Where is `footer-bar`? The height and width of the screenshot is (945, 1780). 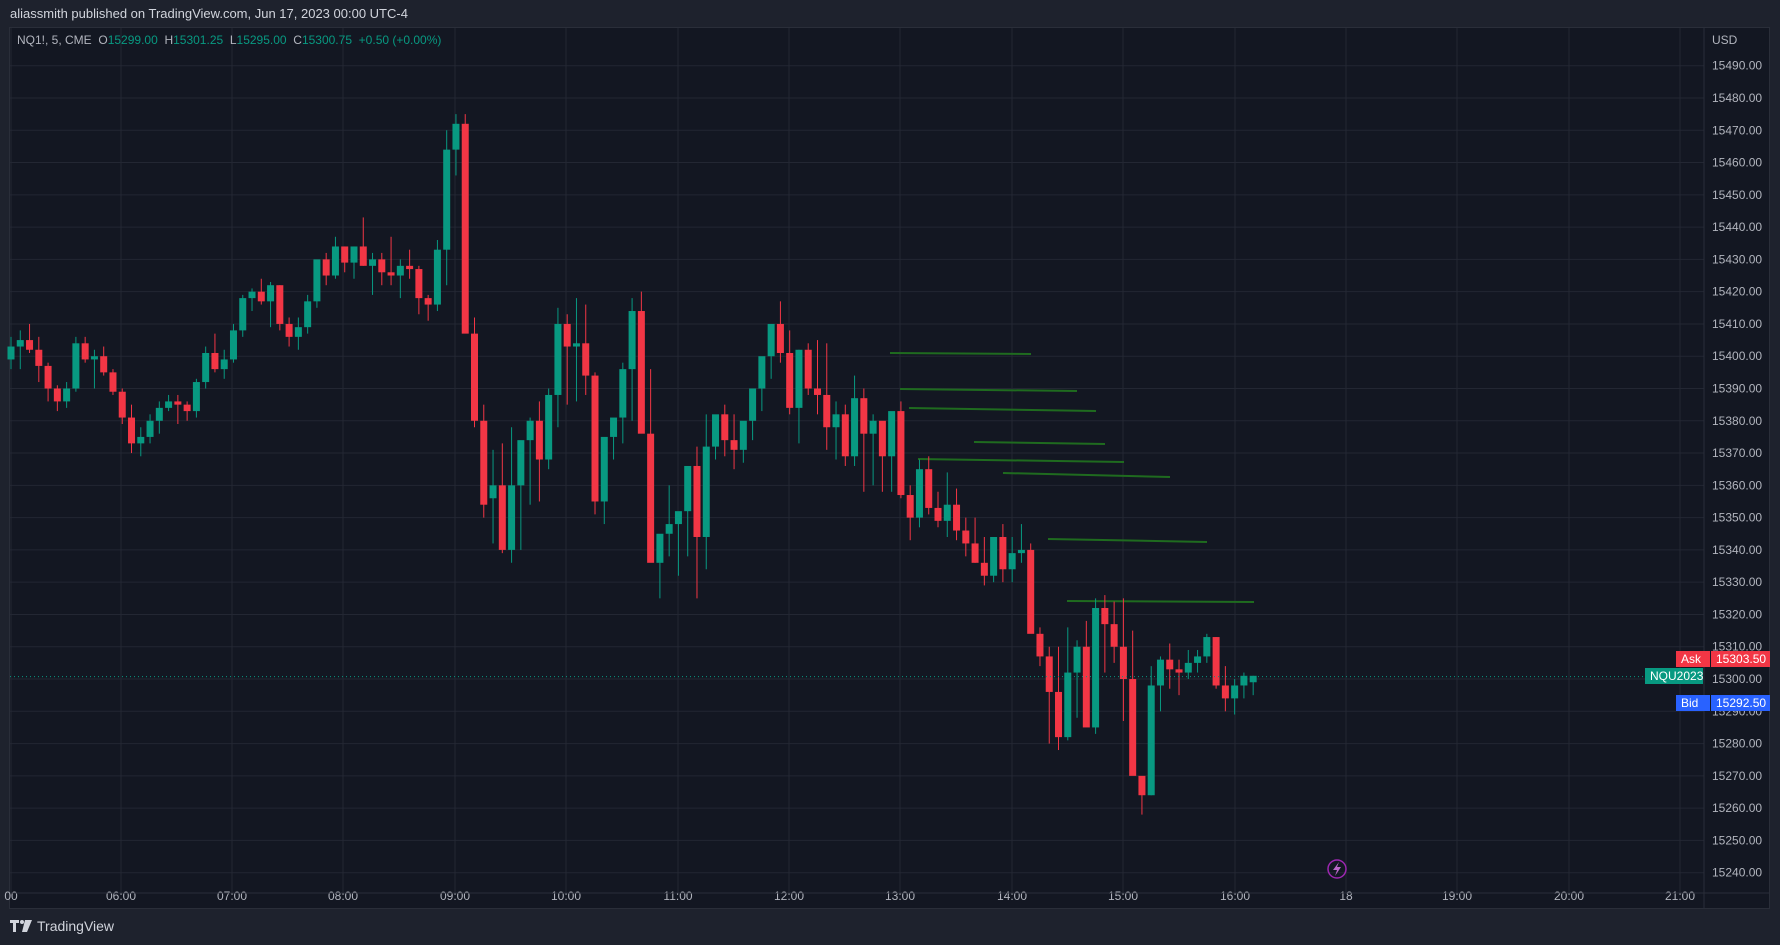 footer-bar is located at coordinates (890, 927).